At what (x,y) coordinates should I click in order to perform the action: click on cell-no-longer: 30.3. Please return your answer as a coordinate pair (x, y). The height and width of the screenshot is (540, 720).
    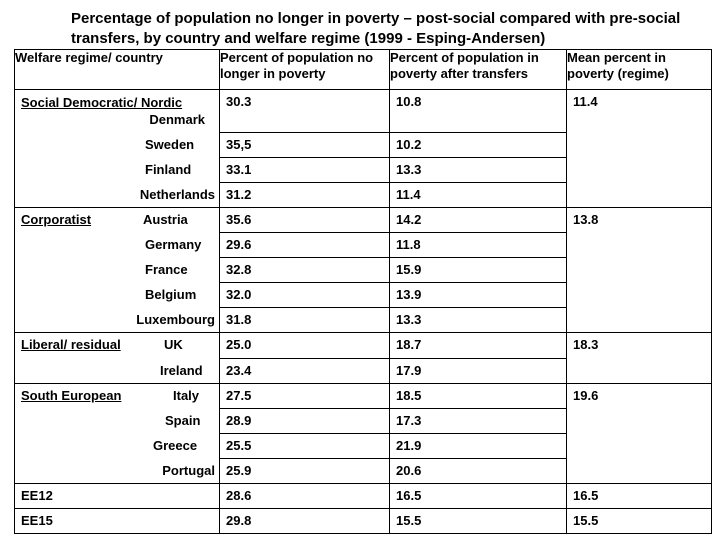
    Looking at the image, I should click on (304, 111).